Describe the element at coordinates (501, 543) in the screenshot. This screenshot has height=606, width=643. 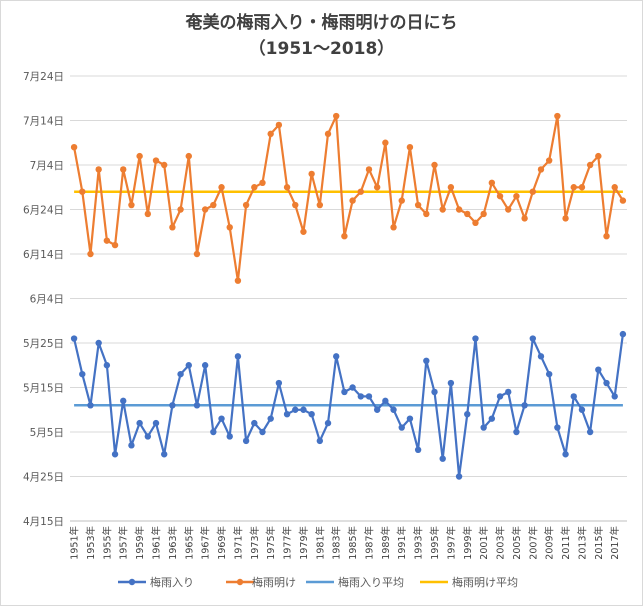
I see `x-tick-label: 2003年` at that location.